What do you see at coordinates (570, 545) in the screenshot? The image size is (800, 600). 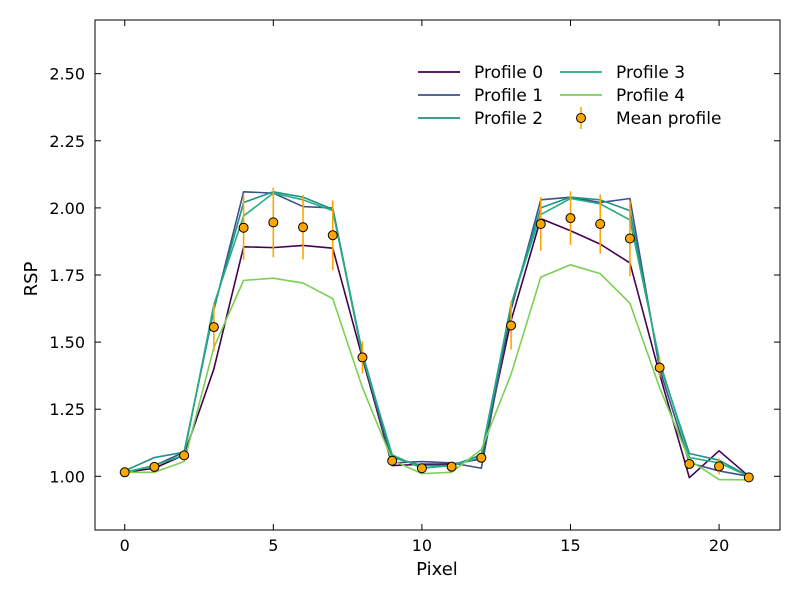 I see `x-tick-label: 15` at bounding box center [570, 545].